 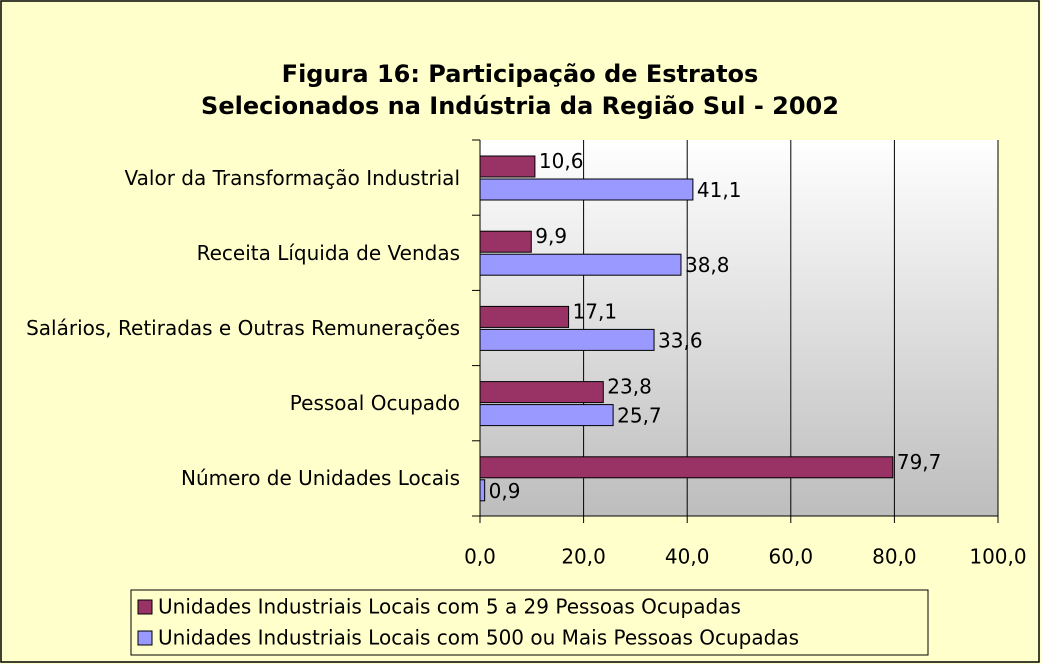 I want to click on x-tick-label: 100,0, so click(x=997, y=557).